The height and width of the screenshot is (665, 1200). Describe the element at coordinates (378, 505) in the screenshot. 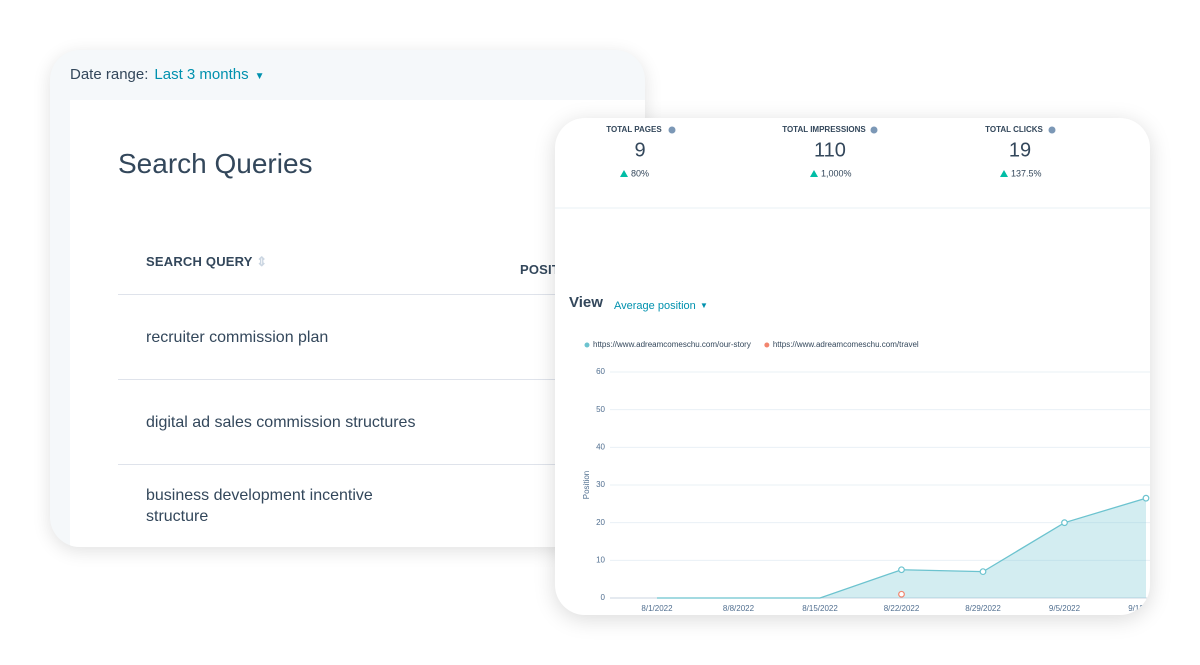

I see `query-row: business development incentive structure` at that location.